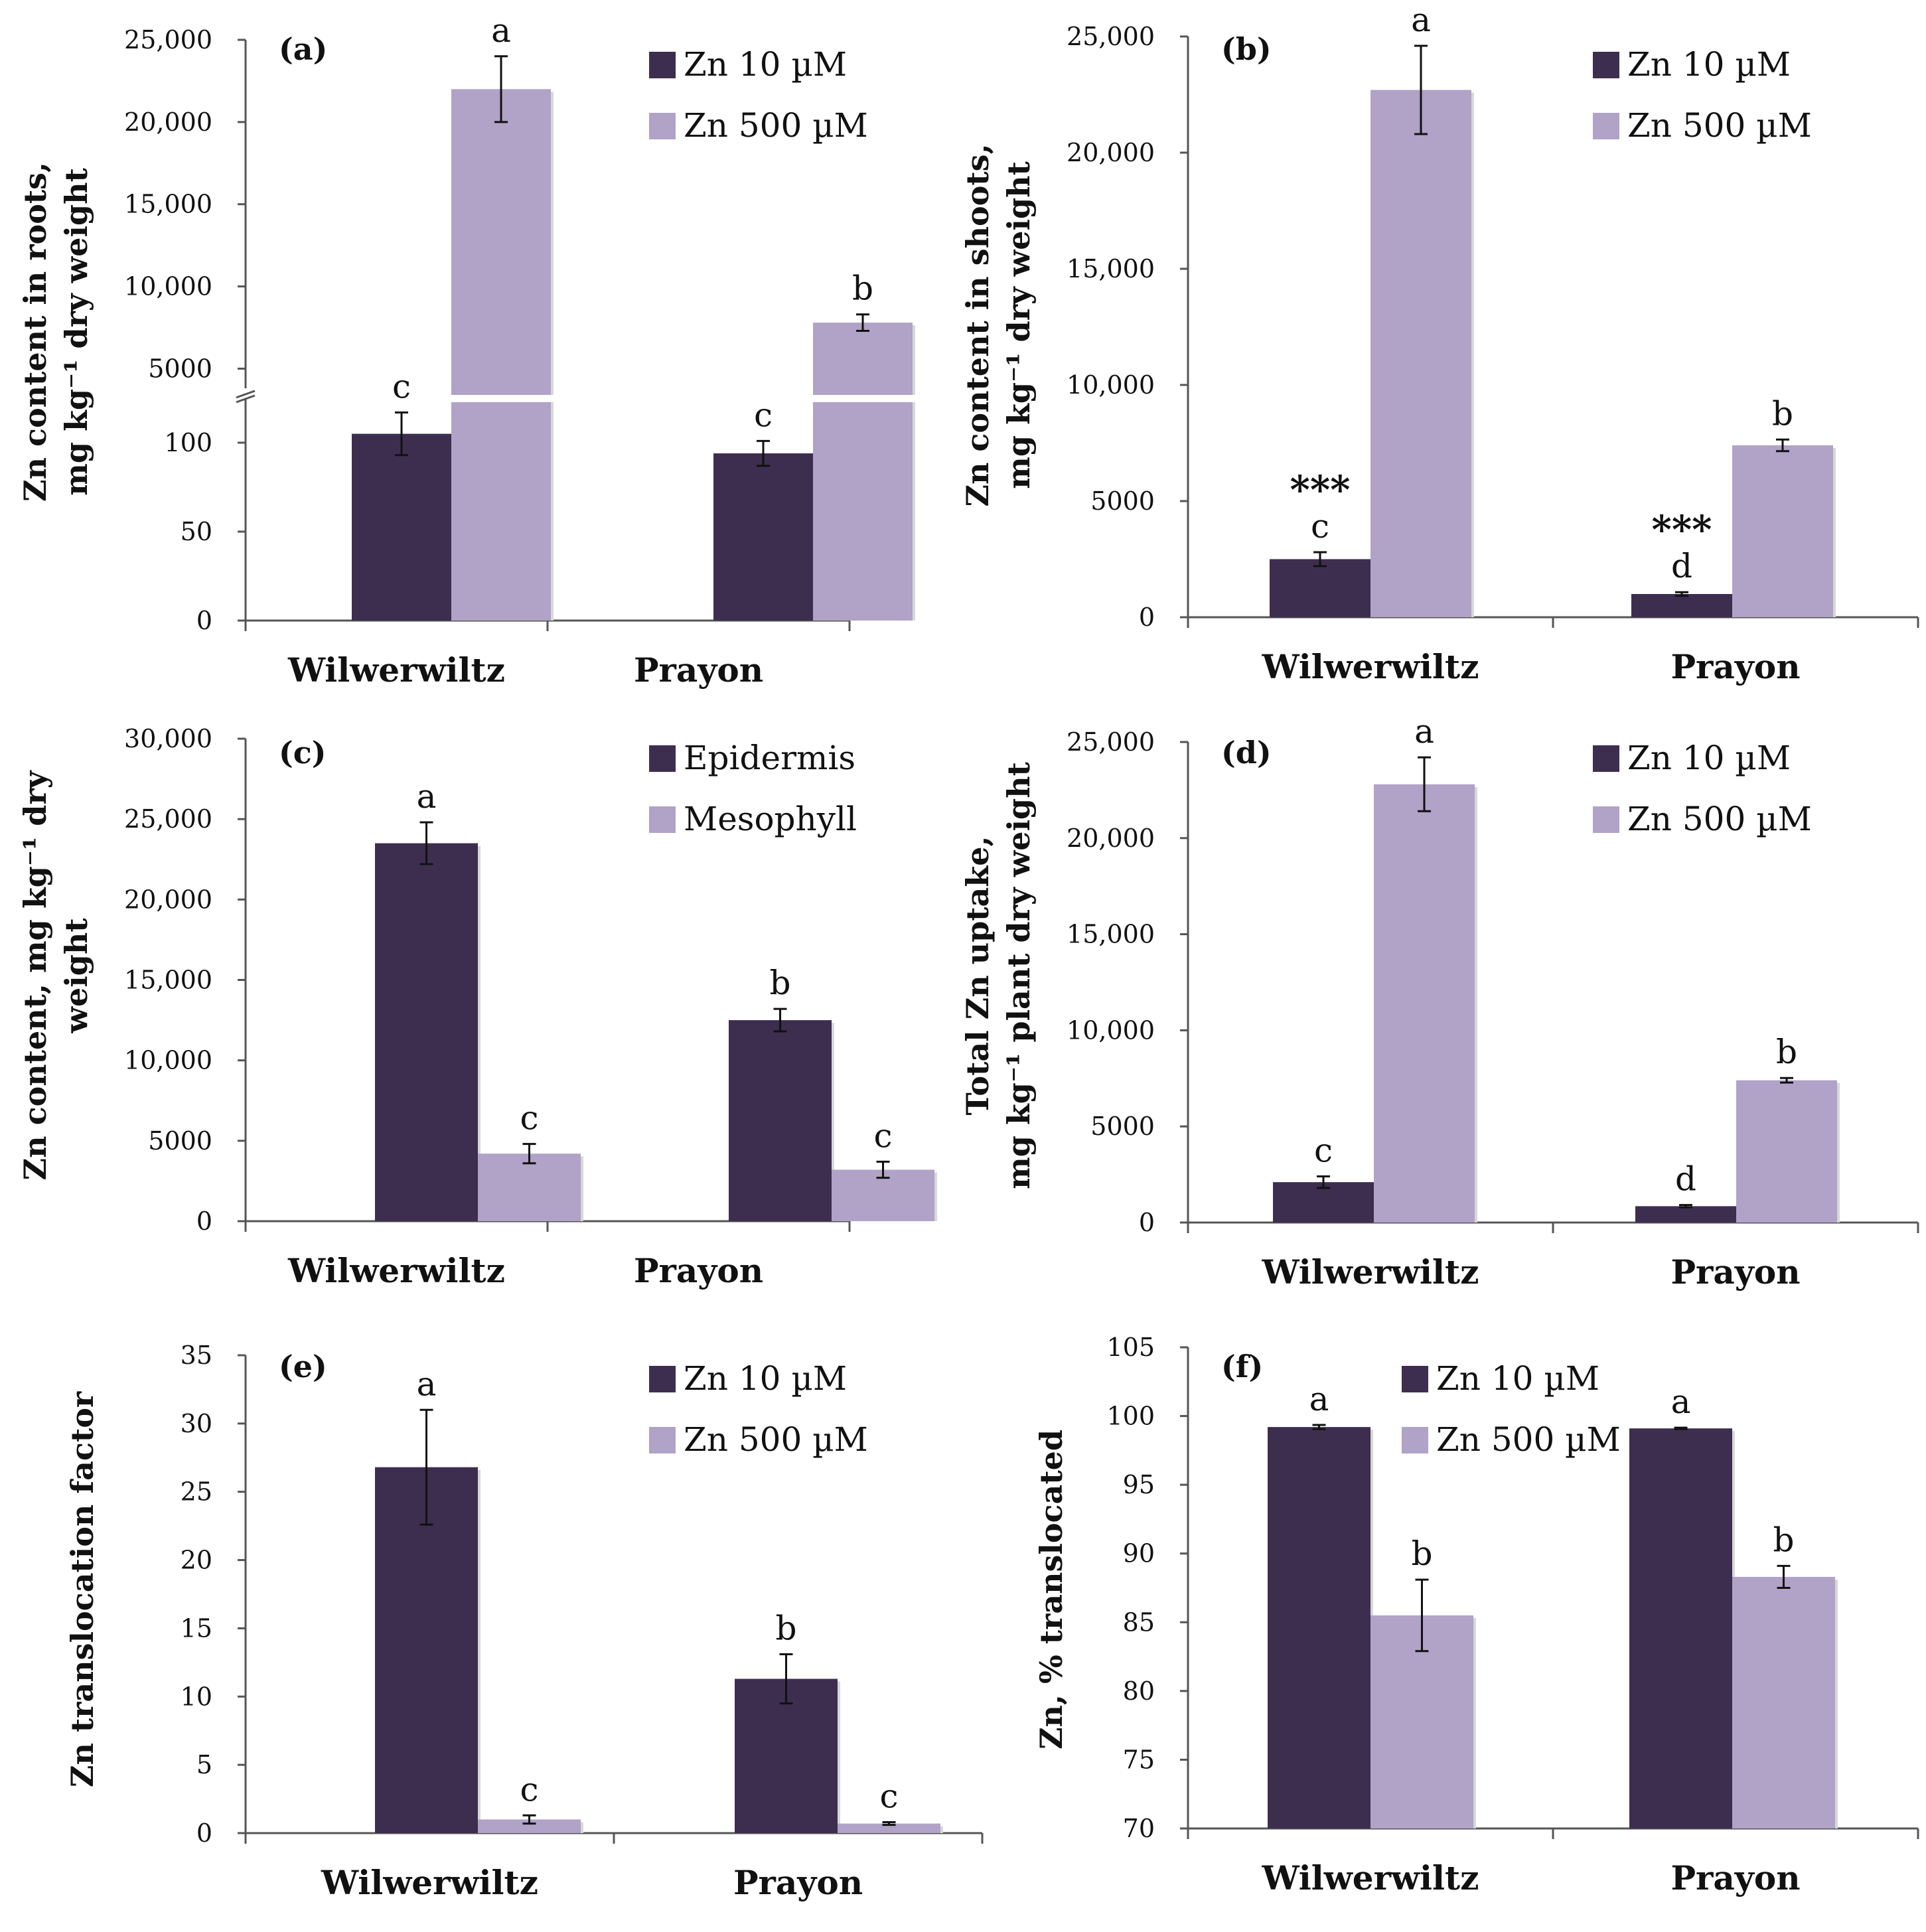  What do you see at coordinates (246, 399) in the screenshot?
I see `axis-break-mark` at bounding box center [246, 399].